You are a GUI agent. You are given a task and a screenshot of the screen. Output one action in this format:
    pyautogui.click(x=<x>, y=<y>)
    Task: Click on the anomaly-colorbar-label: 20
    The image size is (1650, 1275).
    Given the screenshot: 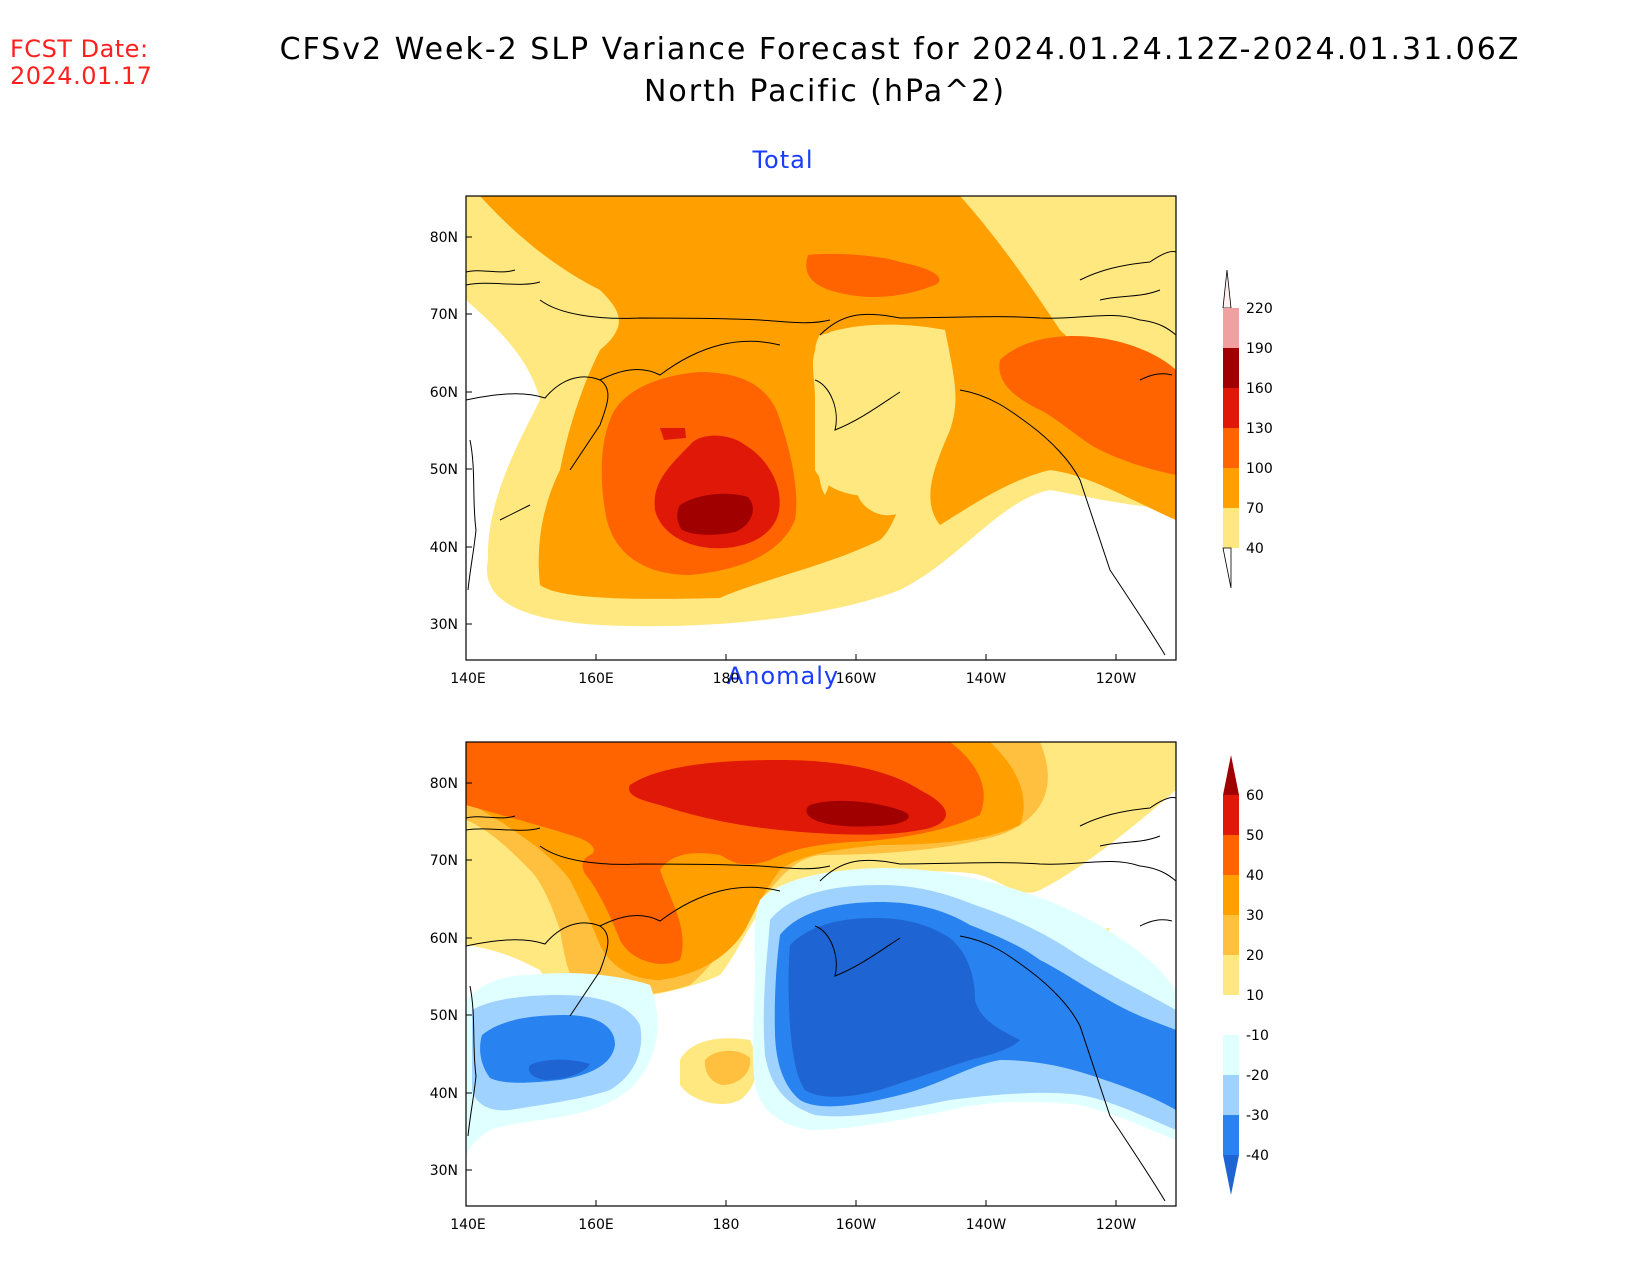 What is the action you would take?
    pyautogui.click(x=1255, y=956)
    